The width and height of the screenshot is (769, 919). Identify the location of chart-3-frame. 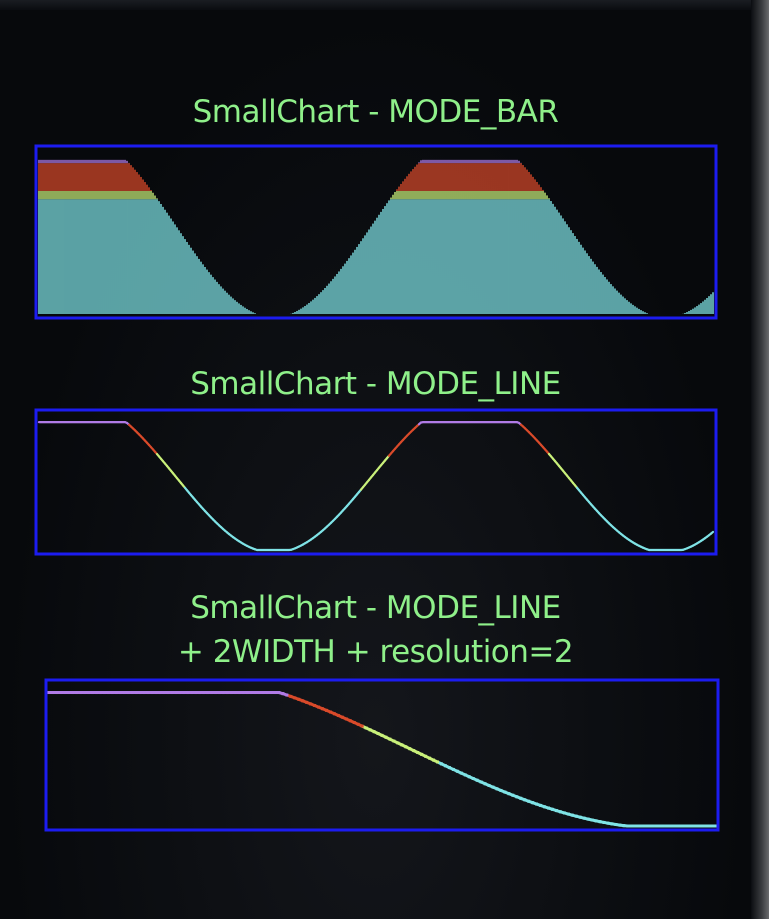
(382, 755).